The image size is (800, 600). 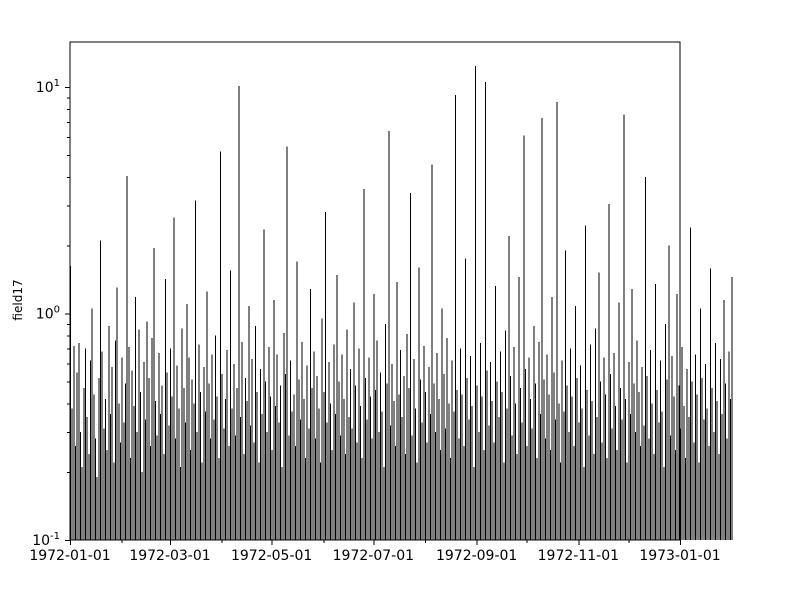 What do you see at coordinates (57, 310) in the screenshot?
I see `y-tick-exponent: 0` at bounding box center [57, 310].